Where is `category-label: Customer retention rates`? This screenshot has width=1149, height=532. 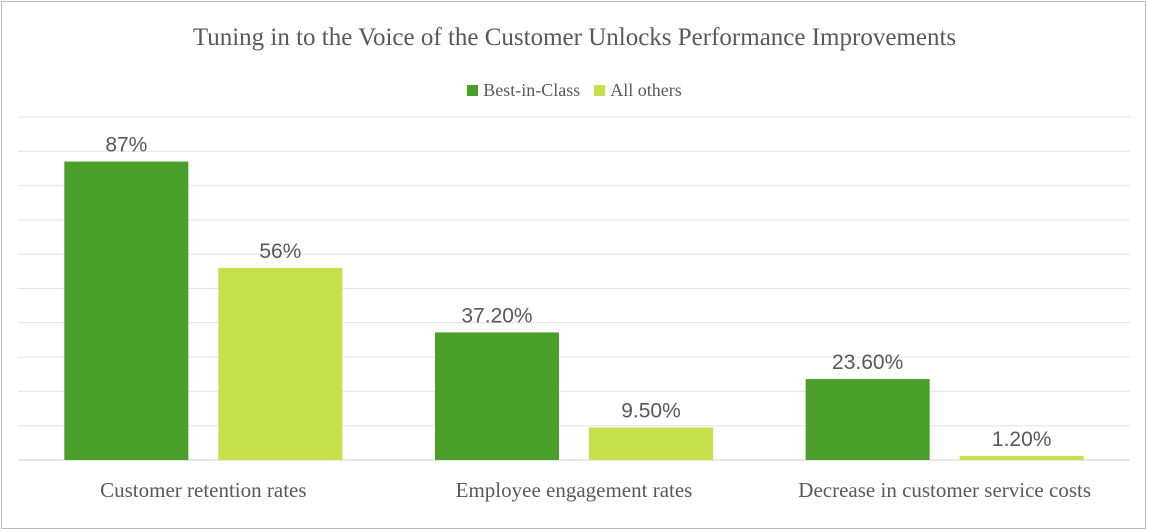 category-label: Customer retention rates is located at coordinates (203, 490).